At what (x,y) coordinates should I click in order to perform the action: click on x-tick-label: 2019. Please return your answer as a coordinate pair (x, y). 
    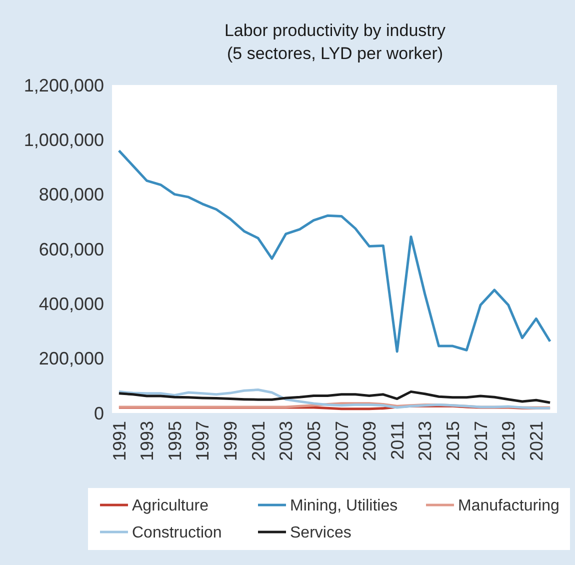
    Looking at the image, I should click on (508, 441).